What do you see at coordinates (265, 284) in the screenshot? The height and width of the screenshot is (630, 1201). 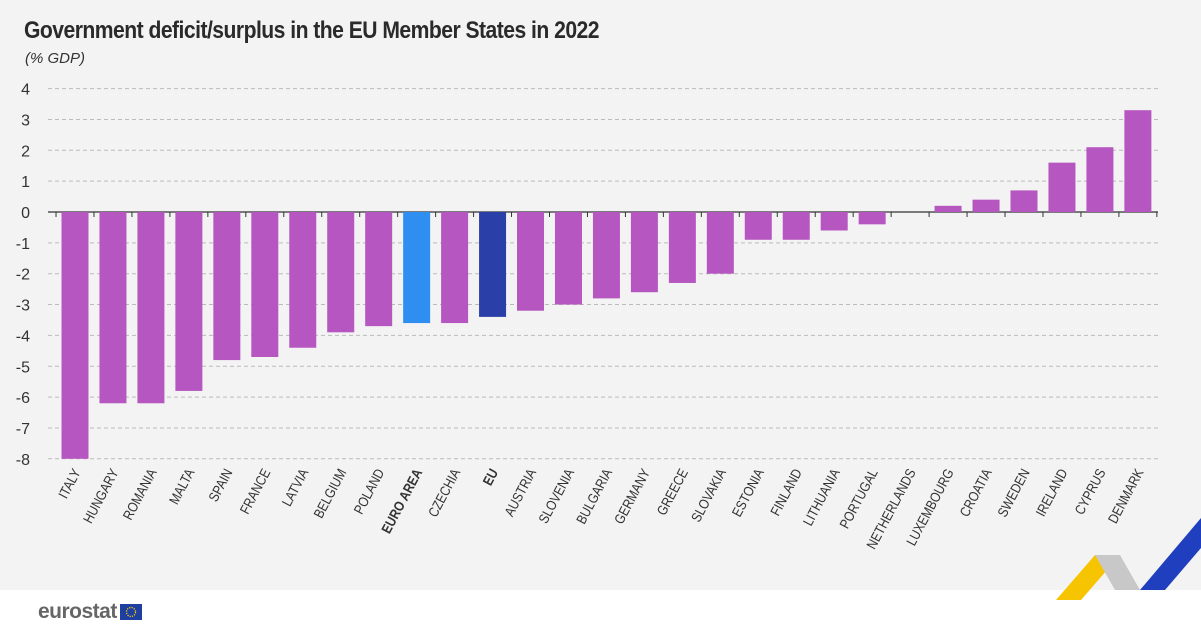 I see `bar-france` at bounding box center [265, 284].